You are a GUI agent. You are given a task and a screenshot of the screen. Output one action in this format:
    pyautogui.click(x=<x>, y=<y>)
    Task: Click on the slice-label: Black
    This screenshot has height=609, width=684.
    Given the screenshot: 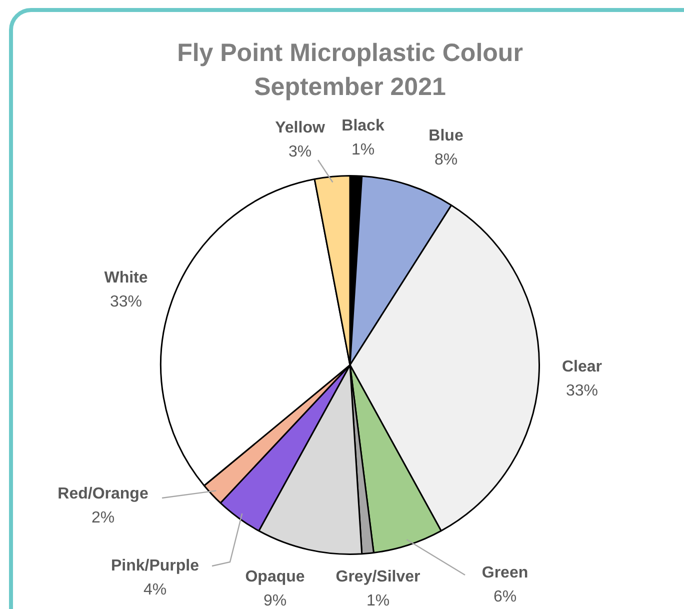 What is the action you would take?
    pyautogui.click(x=363, y=125)
    